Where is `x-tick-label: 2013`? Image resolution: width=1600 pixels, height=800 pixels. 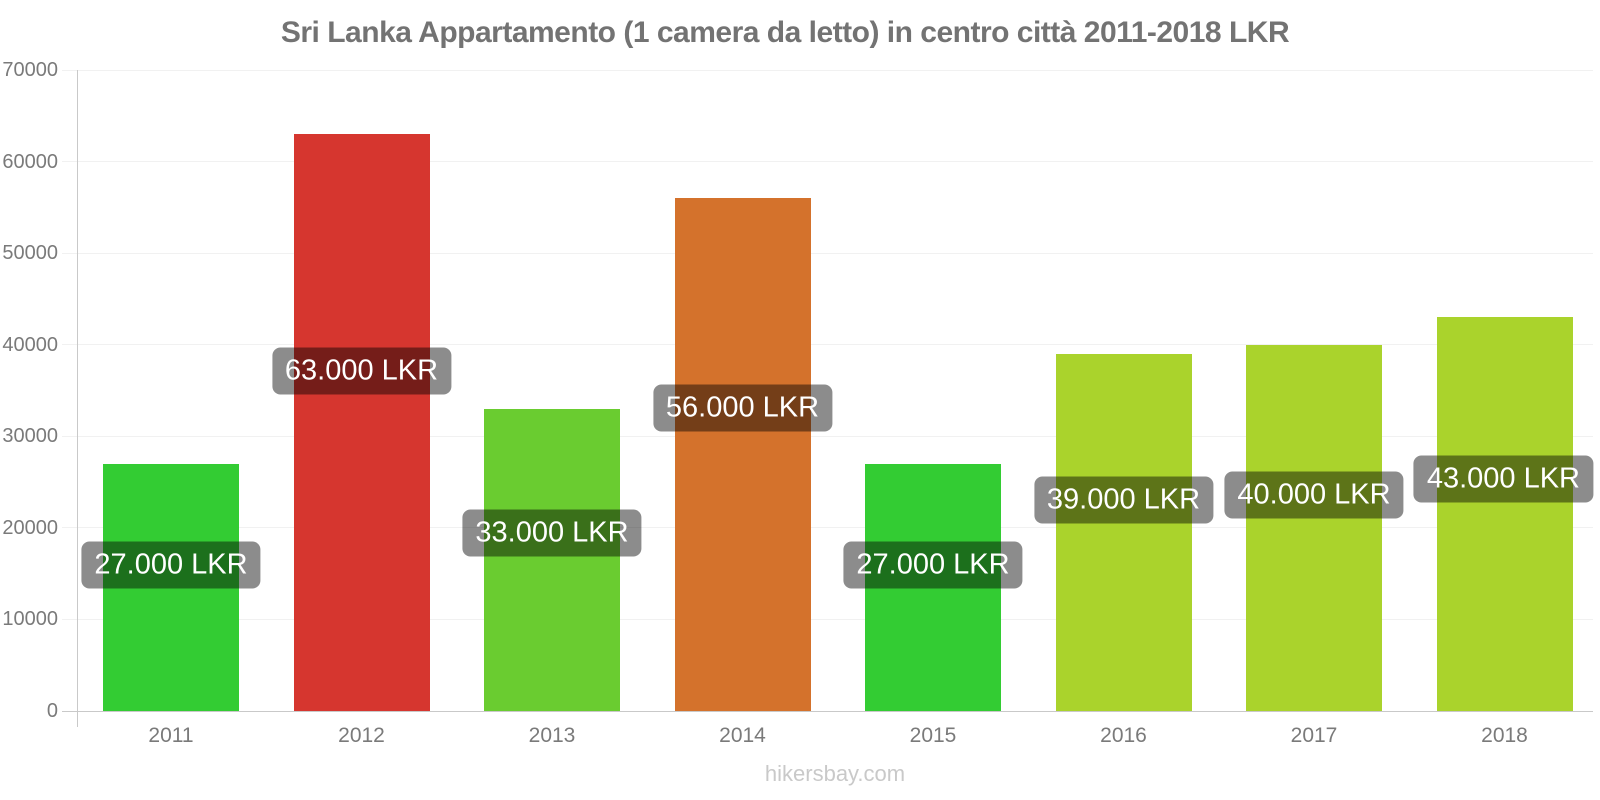 x-tick-label: 2013 is located at coordinates (552, 735).